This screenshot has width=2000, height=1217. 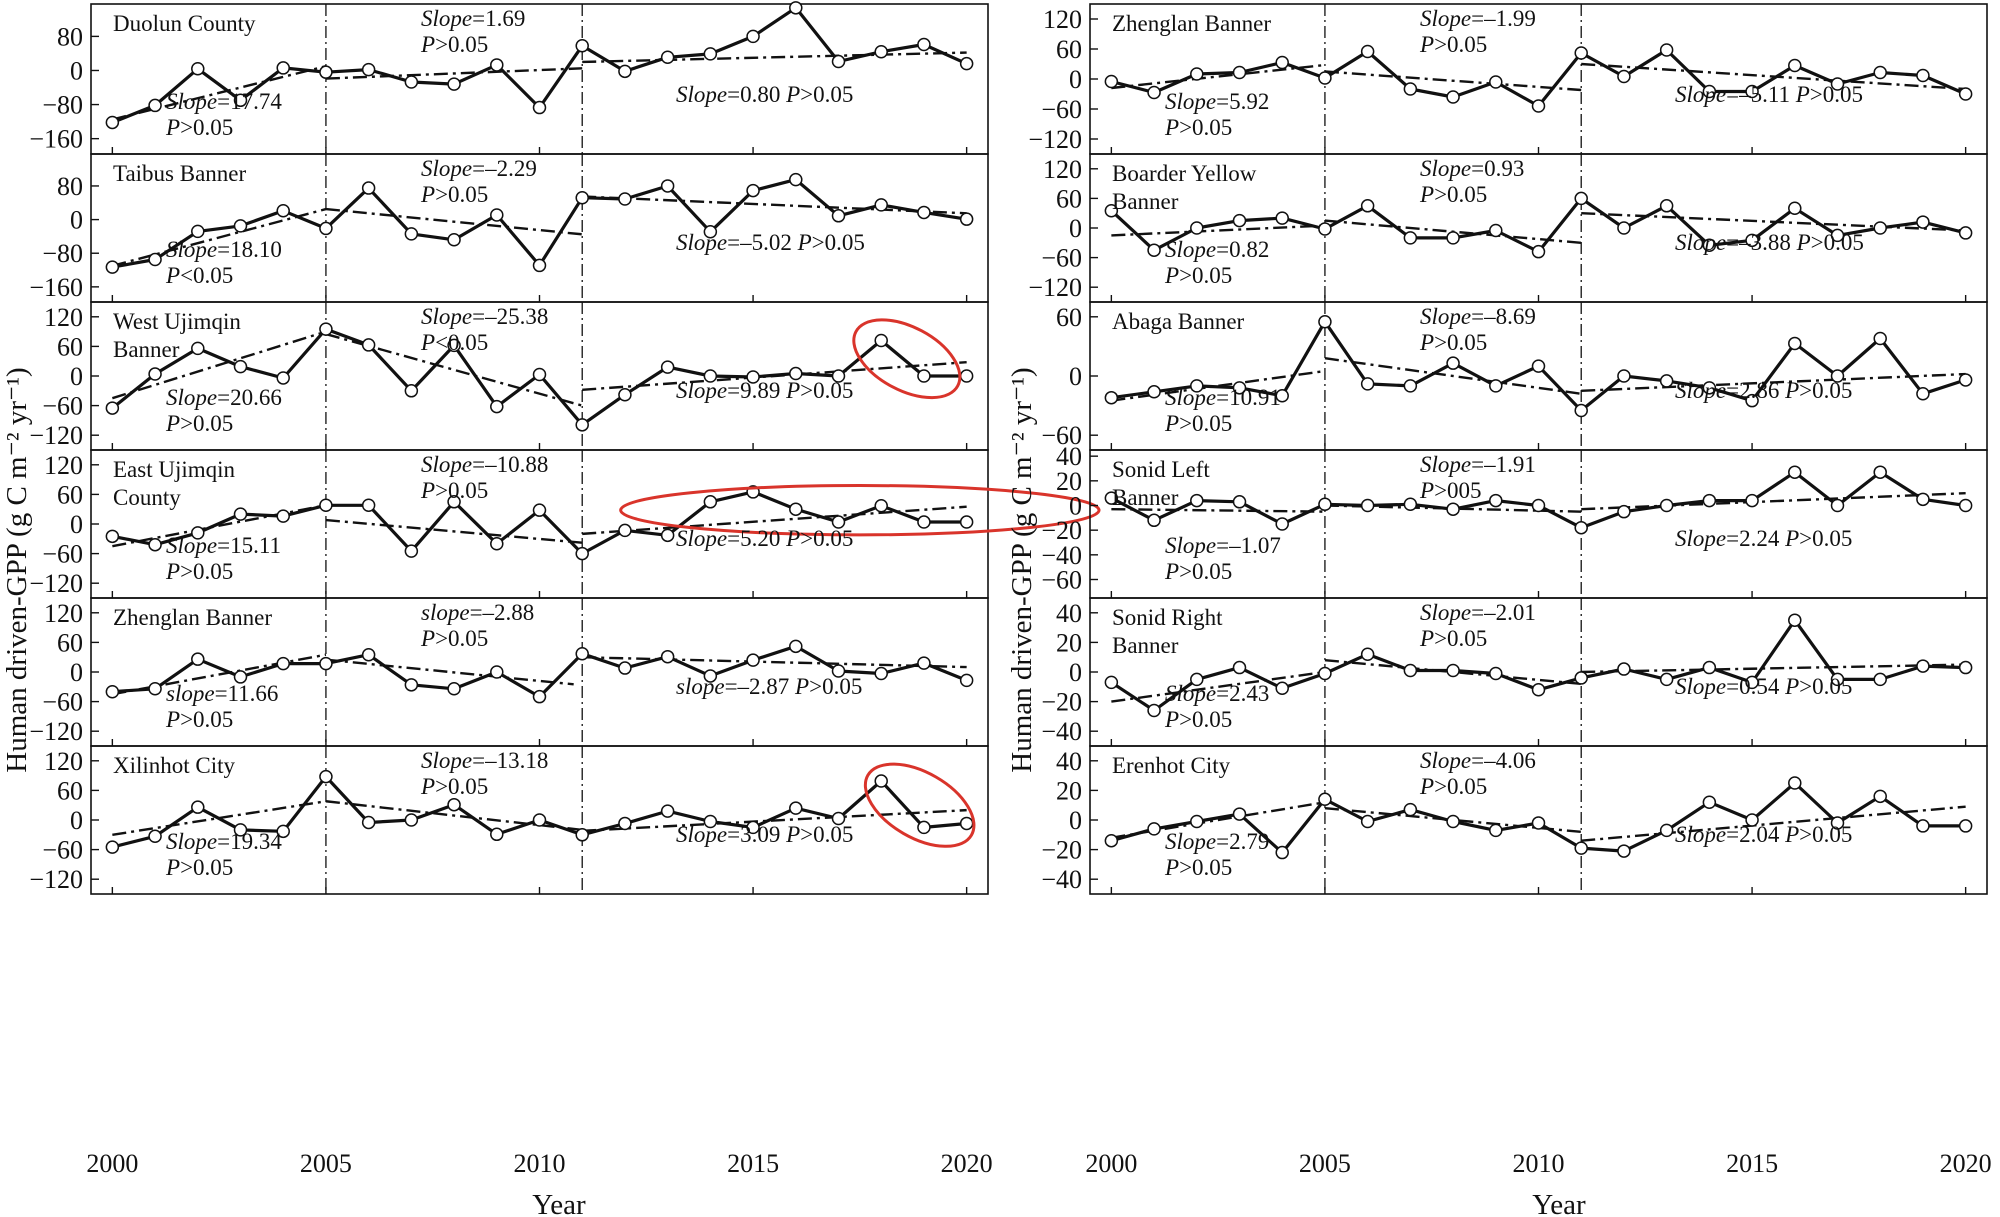 I want to click on annotation-period2: Slope=–2.01, so click(x=1478, y=612).